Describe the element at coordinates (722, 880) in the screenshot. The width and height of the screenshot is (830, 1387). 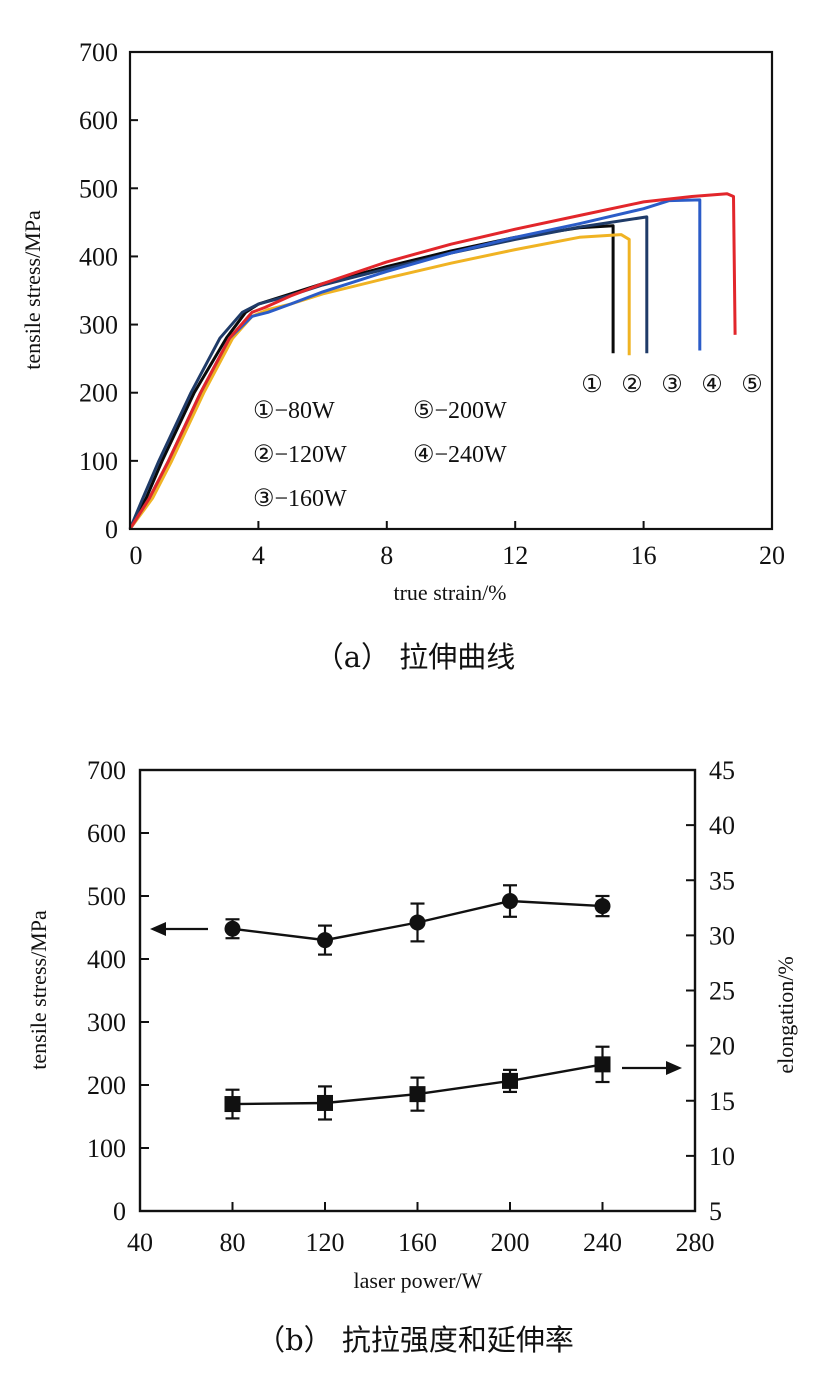
I see `y2-tick-label: 35` at that location.